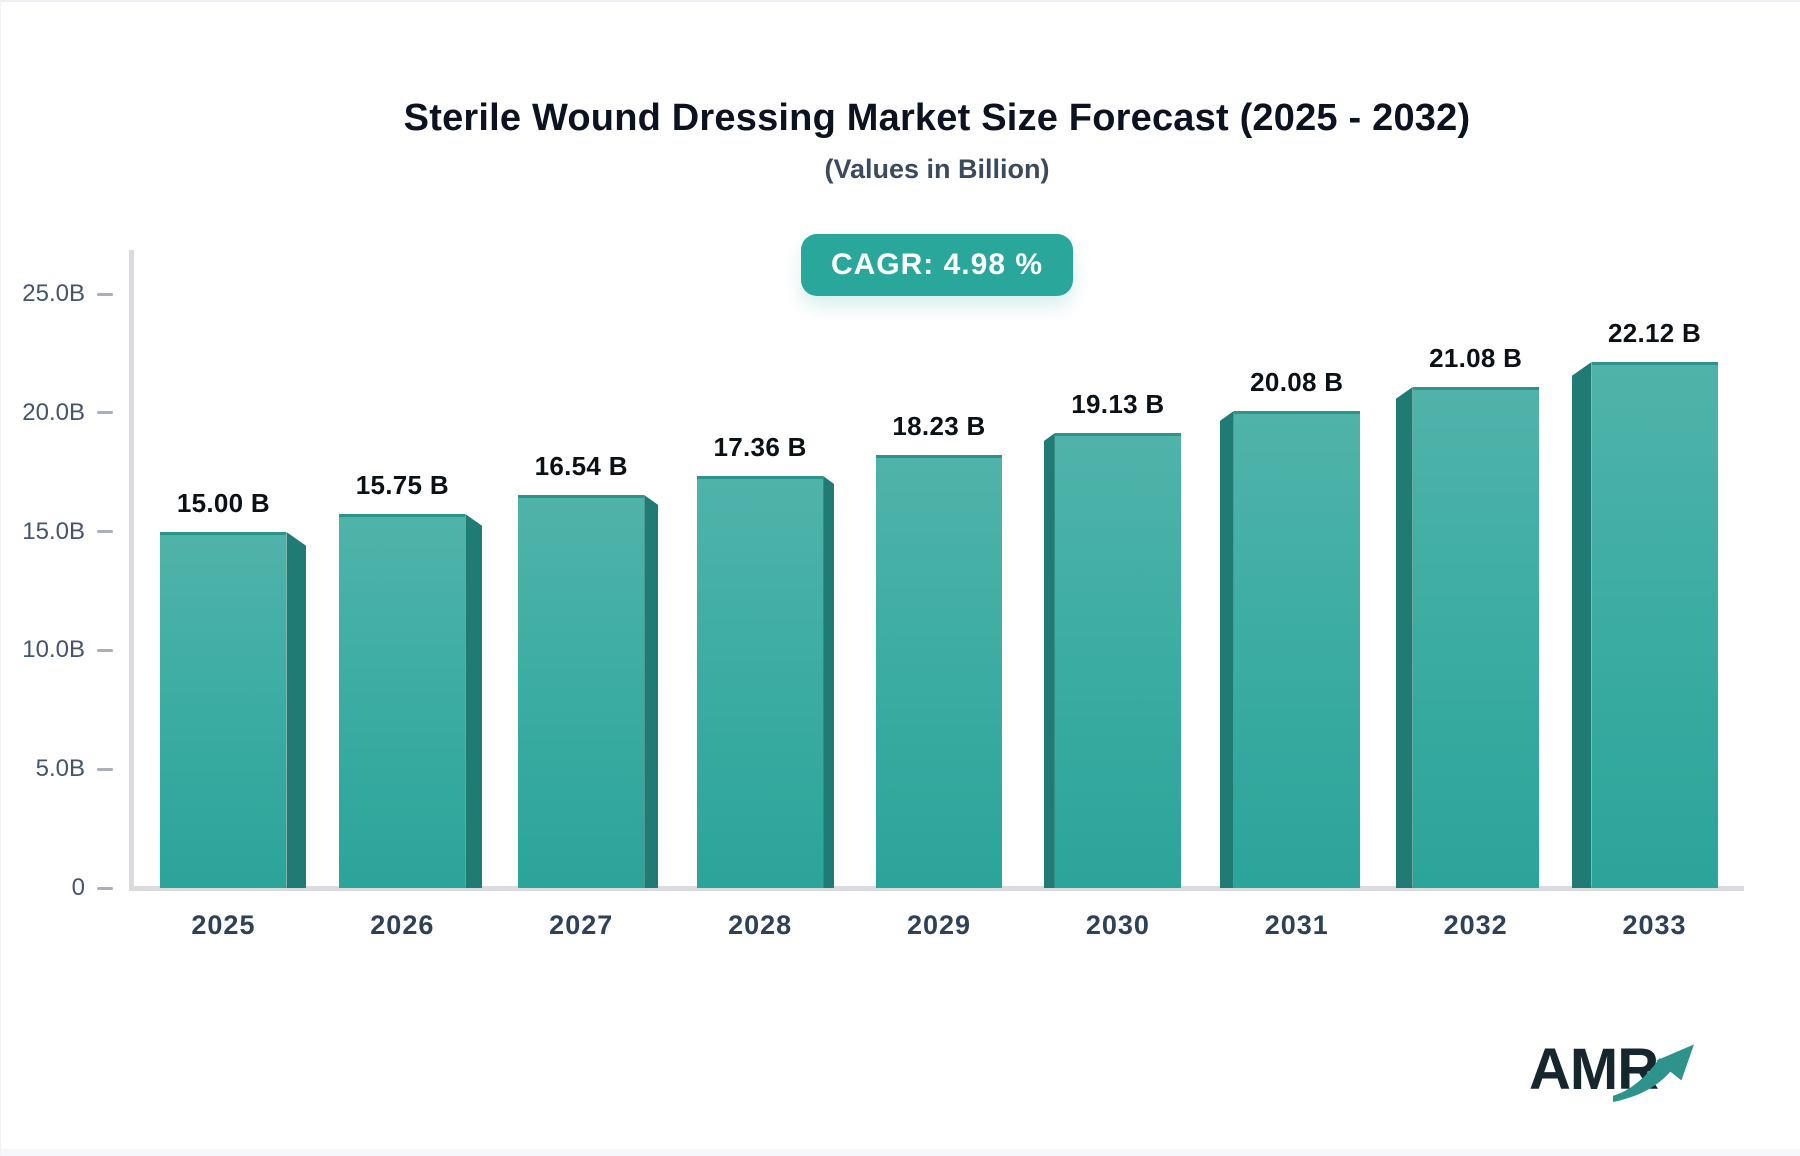 The height and width of the screenshot is (1156, 1800). I want to click on bar-2028, so click(766, 682).